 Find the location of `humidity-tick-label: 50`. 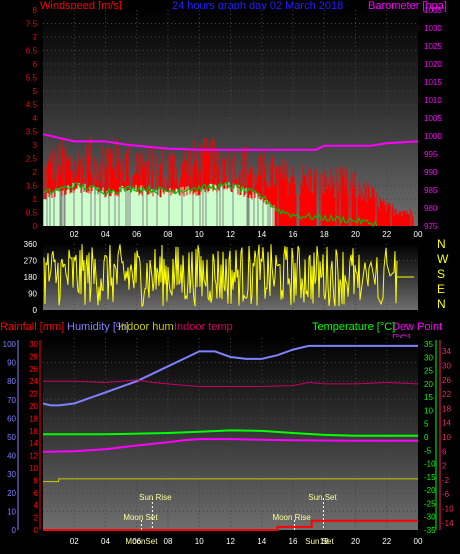

humidity-tick-label: 50 is located at coordinates (11, 437).